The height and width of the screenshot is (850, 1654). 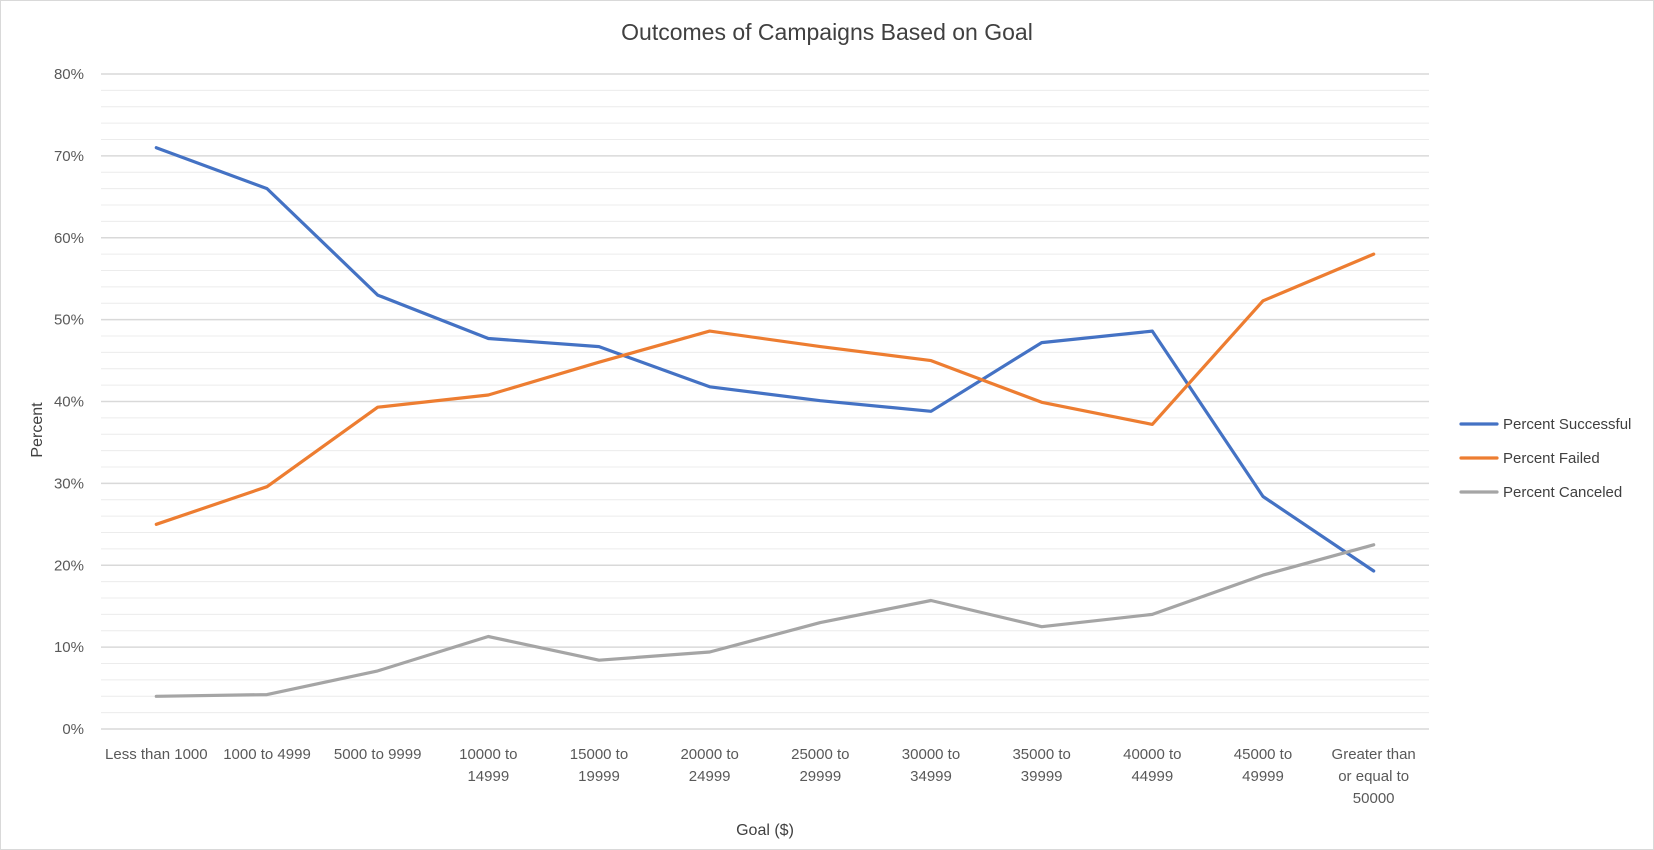 What do you see at coordinates (827, 32) in the screenshot?
I see `chart-title: Outcomes of Campaigns Based on Goal` at bounding box center [827, 32].